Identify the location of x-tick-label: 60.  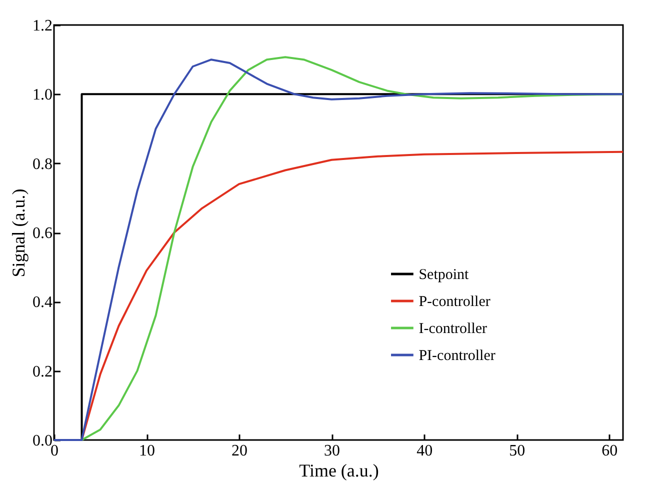
(610, 451).